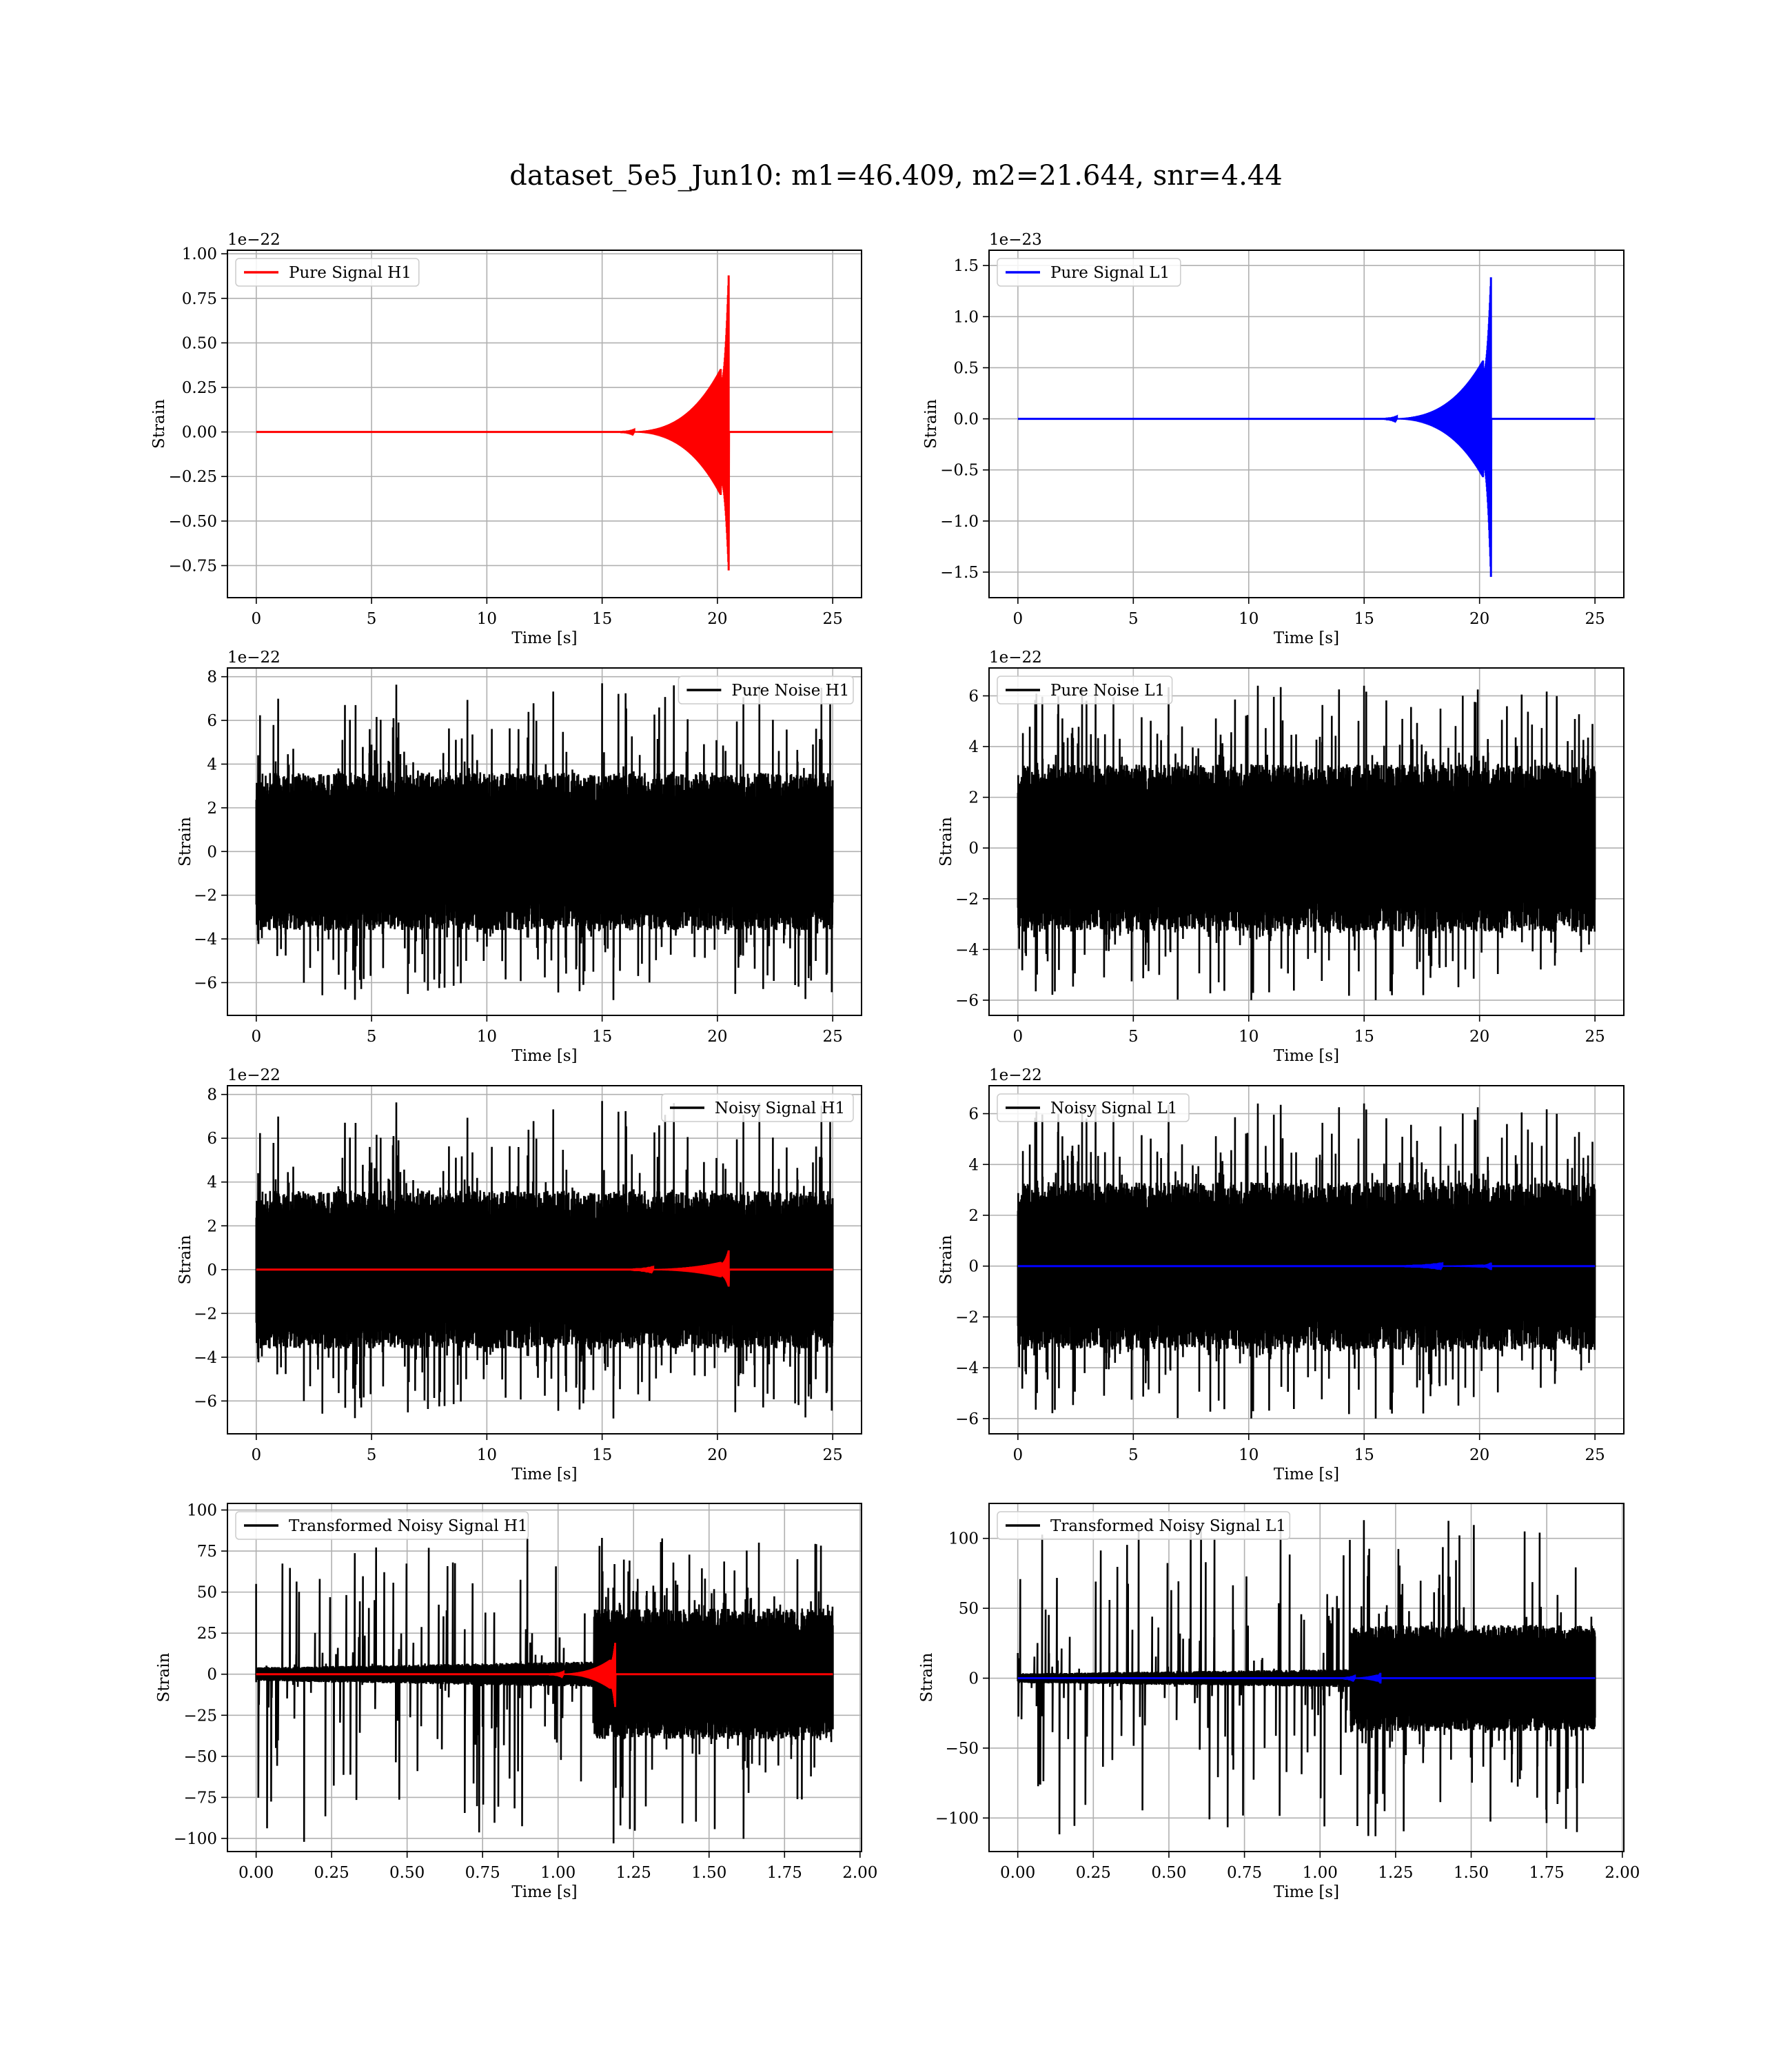 The height and width of the screenshot is (2068, 1792). I want to click on y-tick-label: 1.5, so click(966, 266).